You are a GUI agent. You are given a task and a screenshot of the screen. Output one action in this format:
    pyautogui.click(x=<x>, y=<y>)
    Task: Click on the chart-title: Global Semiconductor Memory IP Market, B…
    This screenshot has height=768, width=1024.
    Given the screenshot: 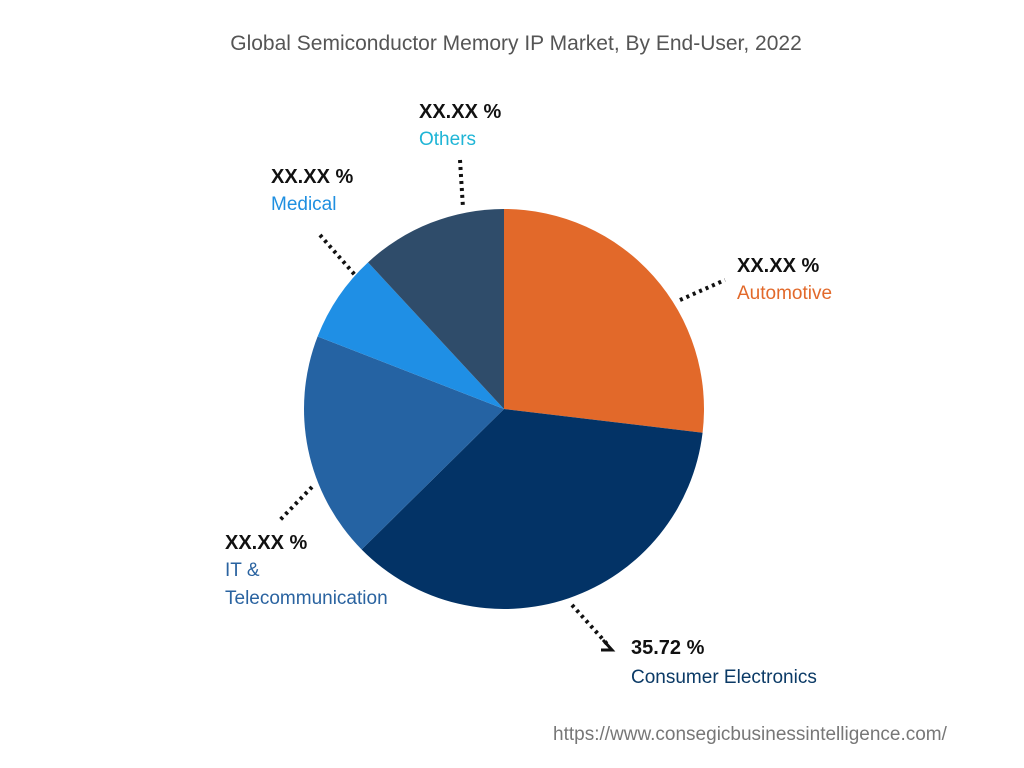 What is the action you would take?
    pyautogui.click(x=516, y=43)
    